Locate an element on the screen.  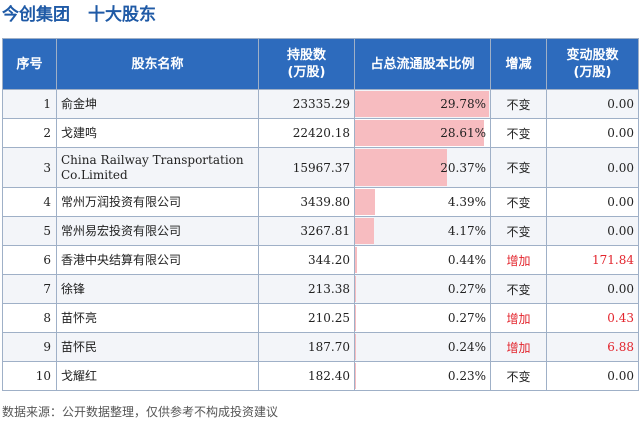
ratio-cell: 4.17% is located at coordinates (422, 231).